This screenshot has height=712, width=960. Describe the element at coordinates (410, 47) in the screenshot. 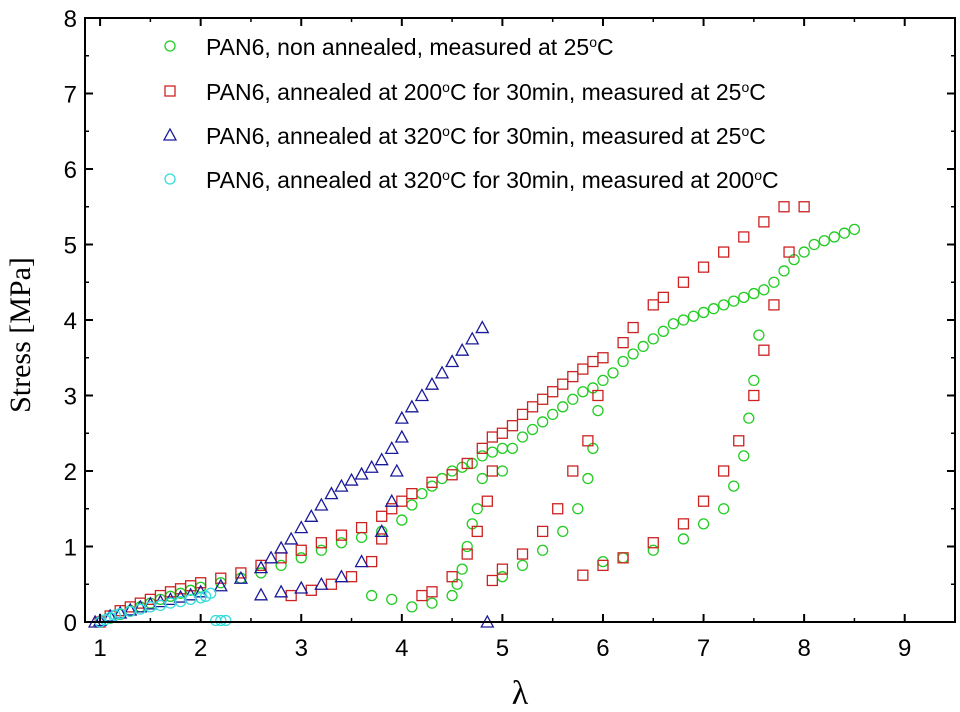

I see `legend-label: PAN6, non annealed, measured at 25oC` at that location.